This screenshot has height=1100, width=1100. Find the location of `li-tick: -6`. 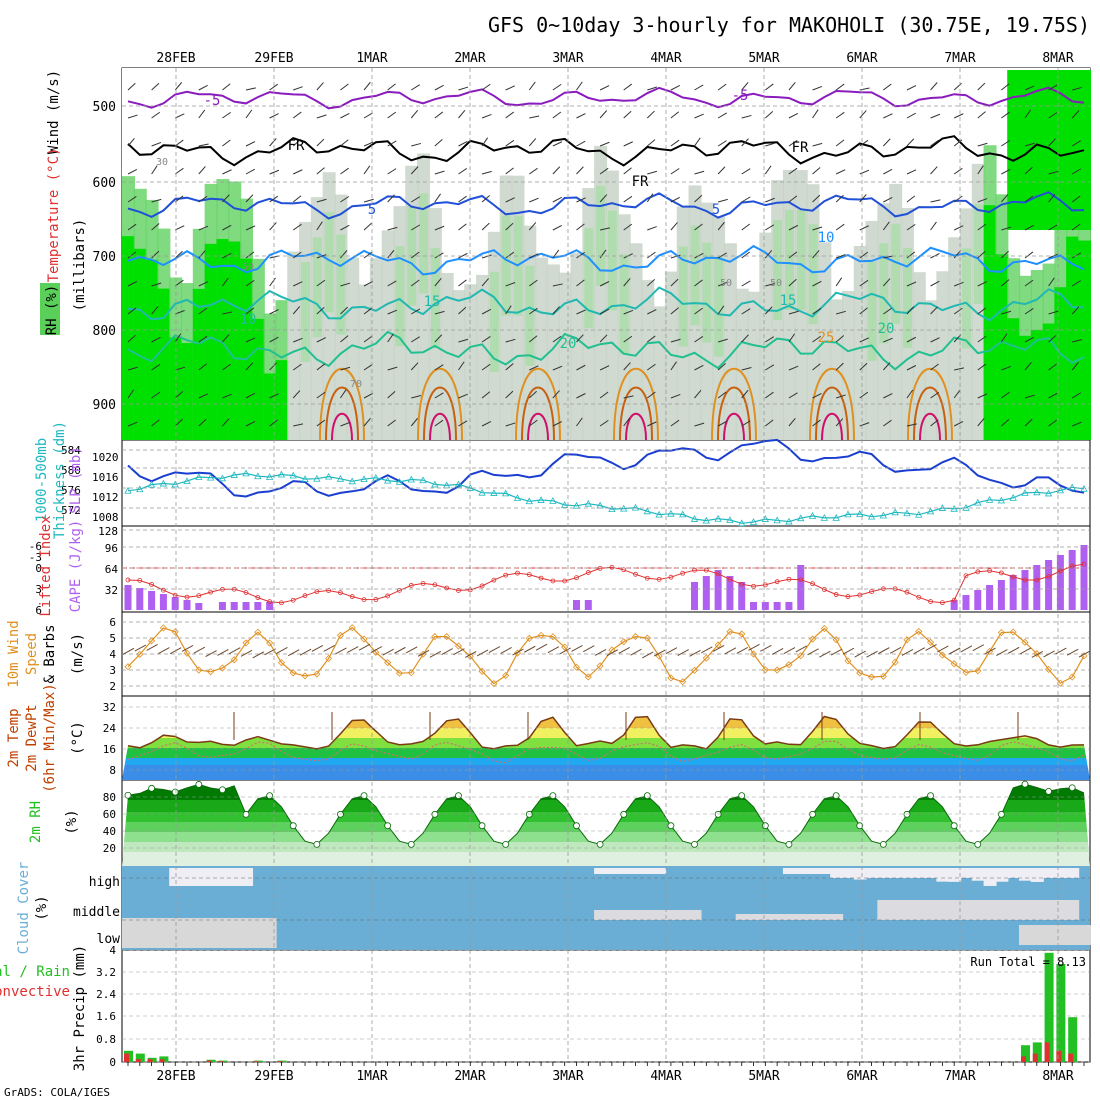

li-tick: -6 is located at coordinates (35, 546).